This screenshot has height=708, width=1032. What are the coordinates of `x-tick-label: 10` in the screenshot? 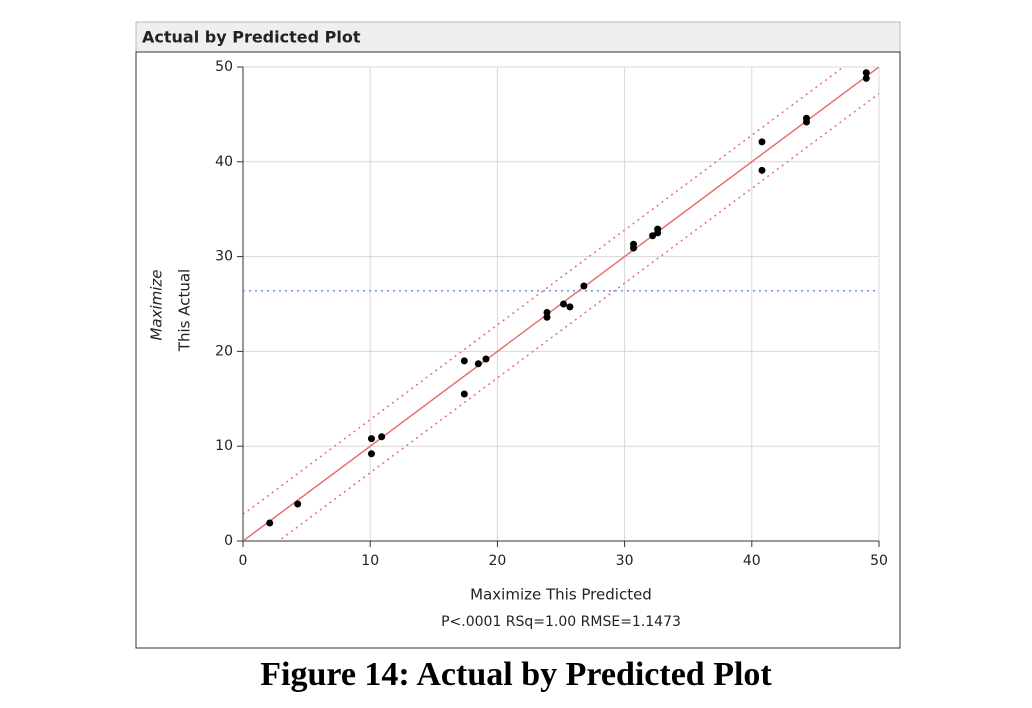 It's located at (370, 561).